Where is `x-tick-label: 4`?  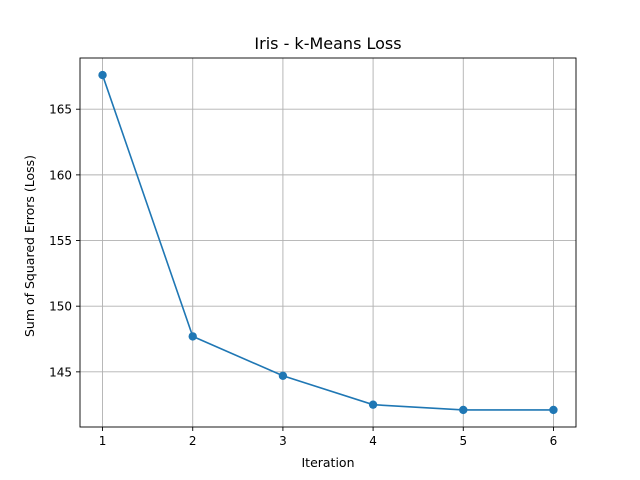
x-tick-label: 4 is located at coordinates (373, 441).